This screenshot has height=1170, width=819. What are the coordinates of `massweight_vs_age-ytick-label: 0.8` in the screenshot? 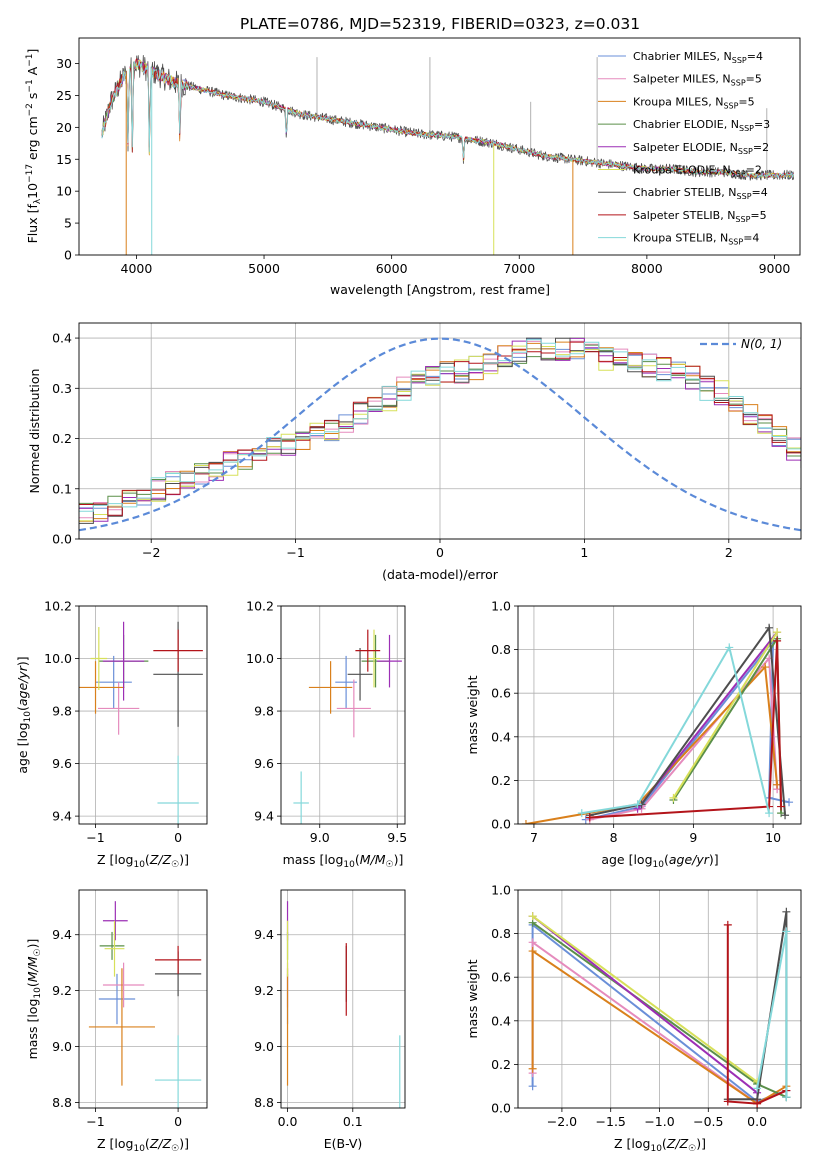 It's located at (501, 649).